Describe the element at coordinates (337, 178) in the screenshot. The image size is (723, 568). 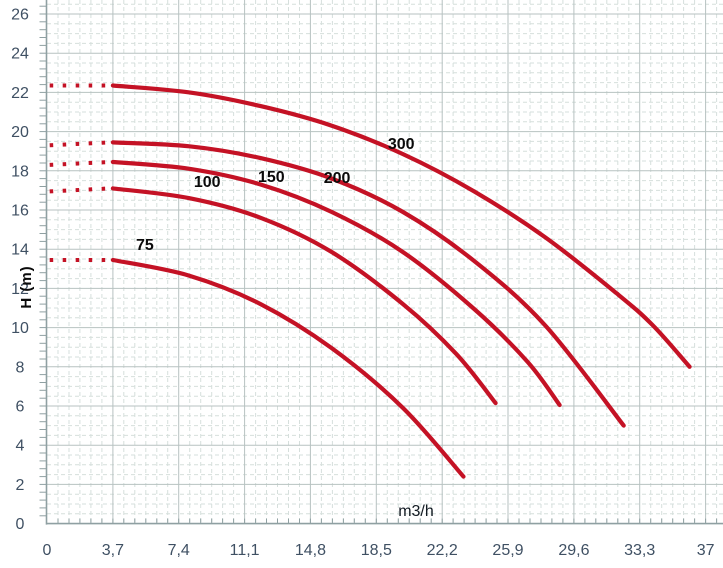
I see `curve-label-200: 200` at that location.